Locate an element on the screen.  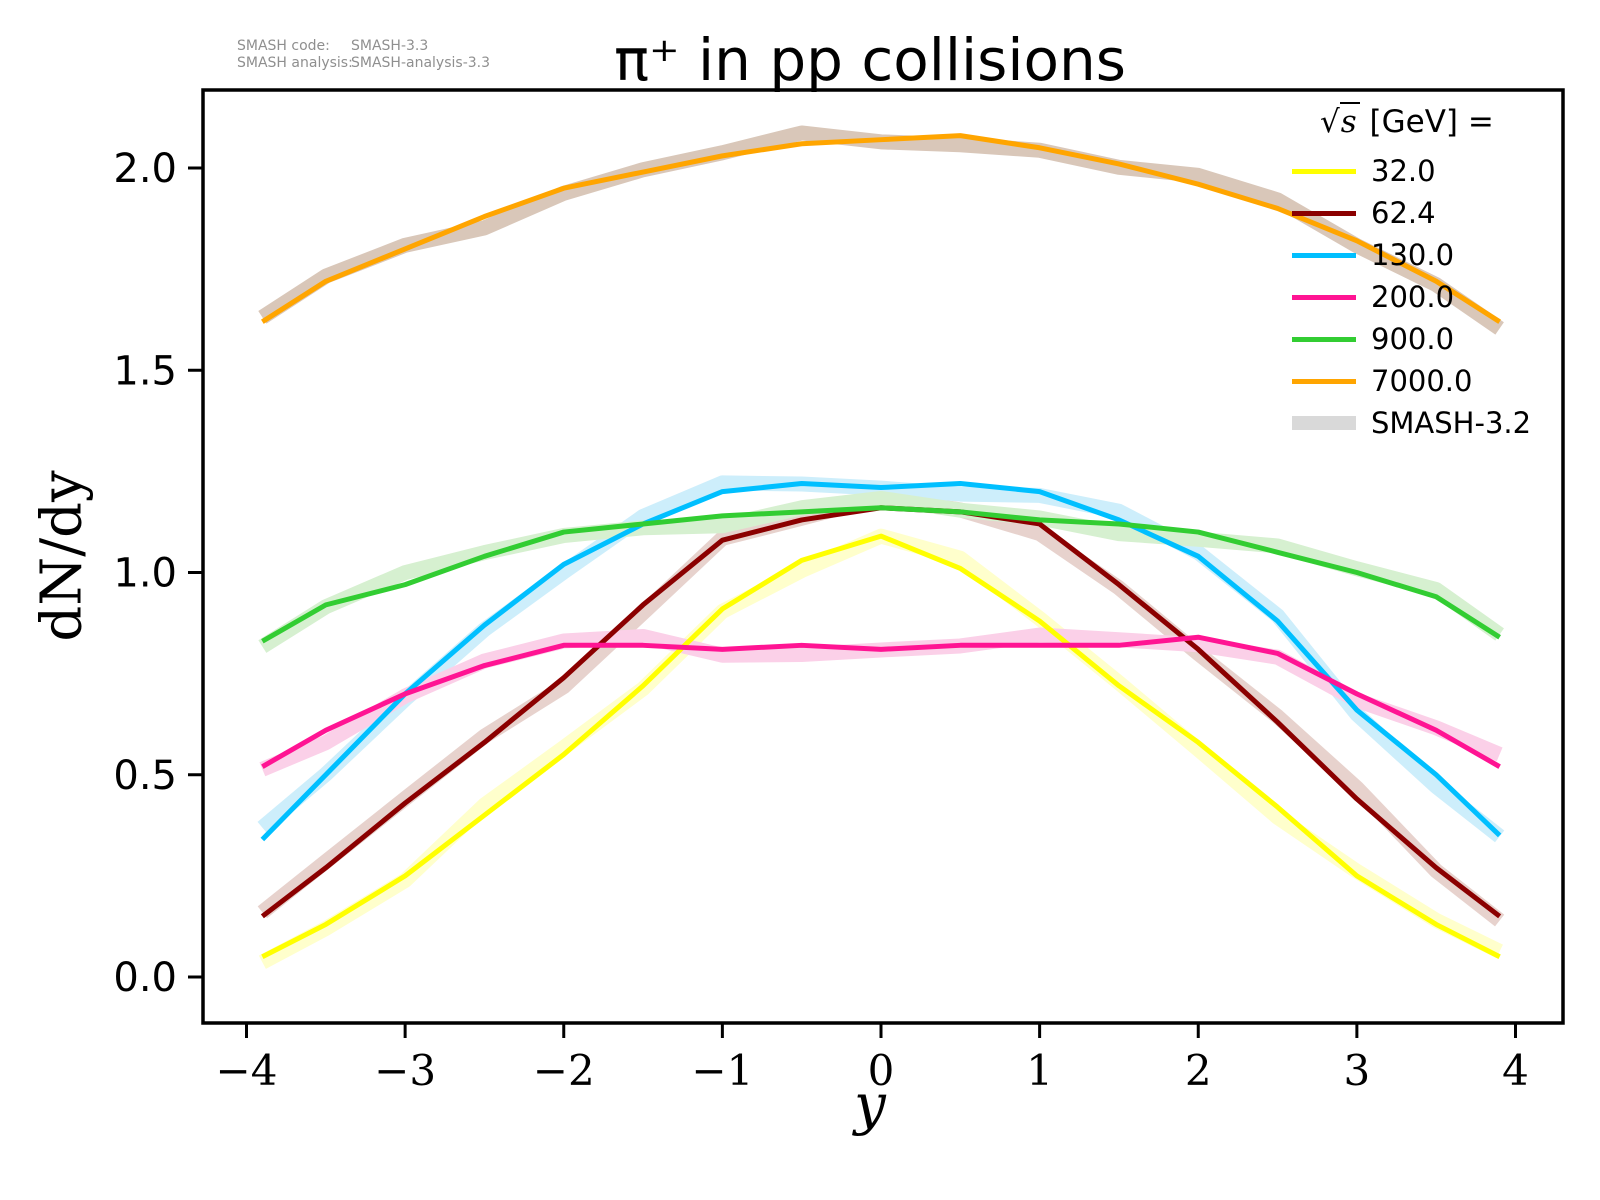
x-tick-label: 3 is located at coordinates (1357, 1070).